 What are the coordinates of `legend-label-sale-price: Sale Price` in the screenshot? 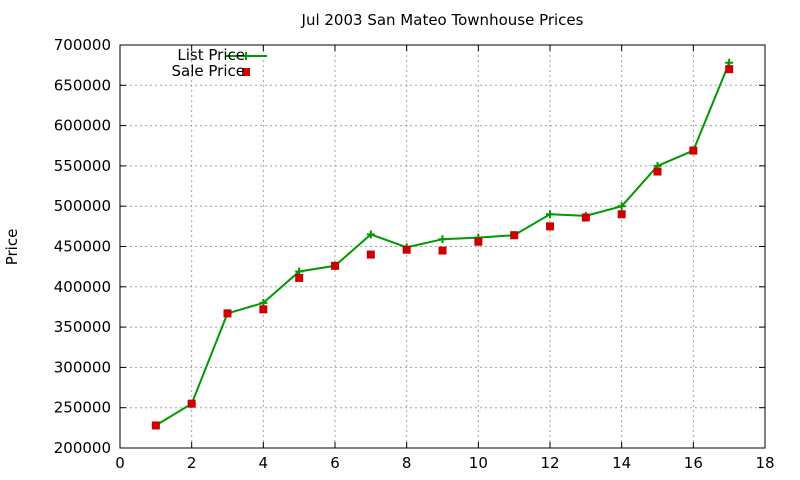 It's located at (208, 71).